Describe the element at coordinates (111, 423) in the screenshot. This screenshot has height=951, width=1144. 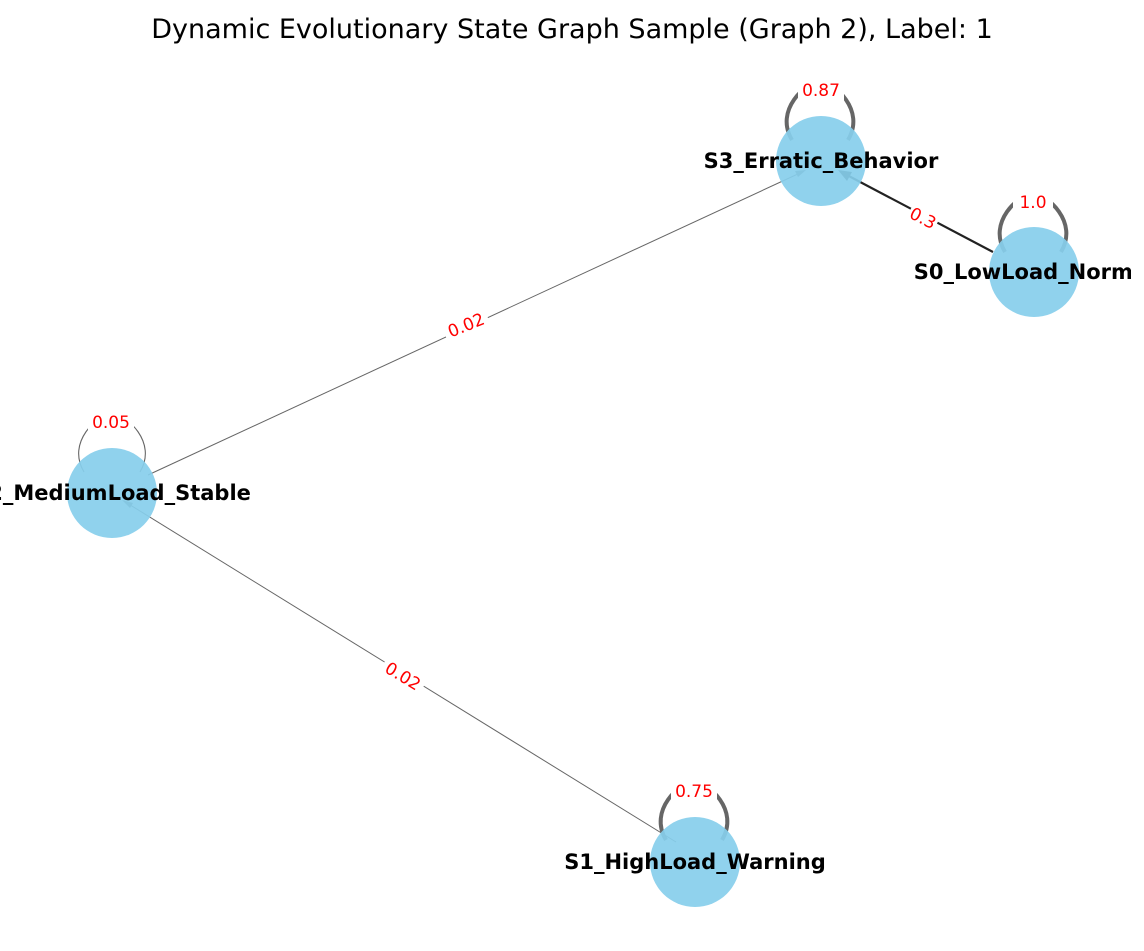
I see `loop-label-s2: 0.05` at that location.